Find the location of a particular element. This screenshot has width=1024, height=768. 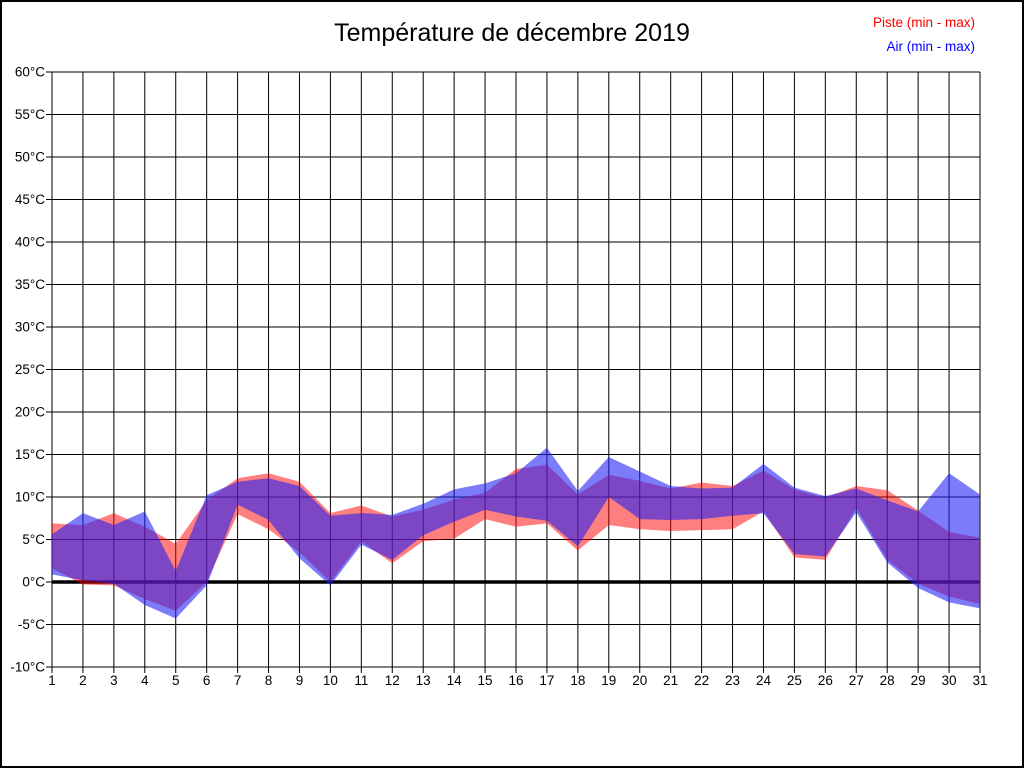

chart-title: Température de décembre 2019 is located at coordinates (512, 33).